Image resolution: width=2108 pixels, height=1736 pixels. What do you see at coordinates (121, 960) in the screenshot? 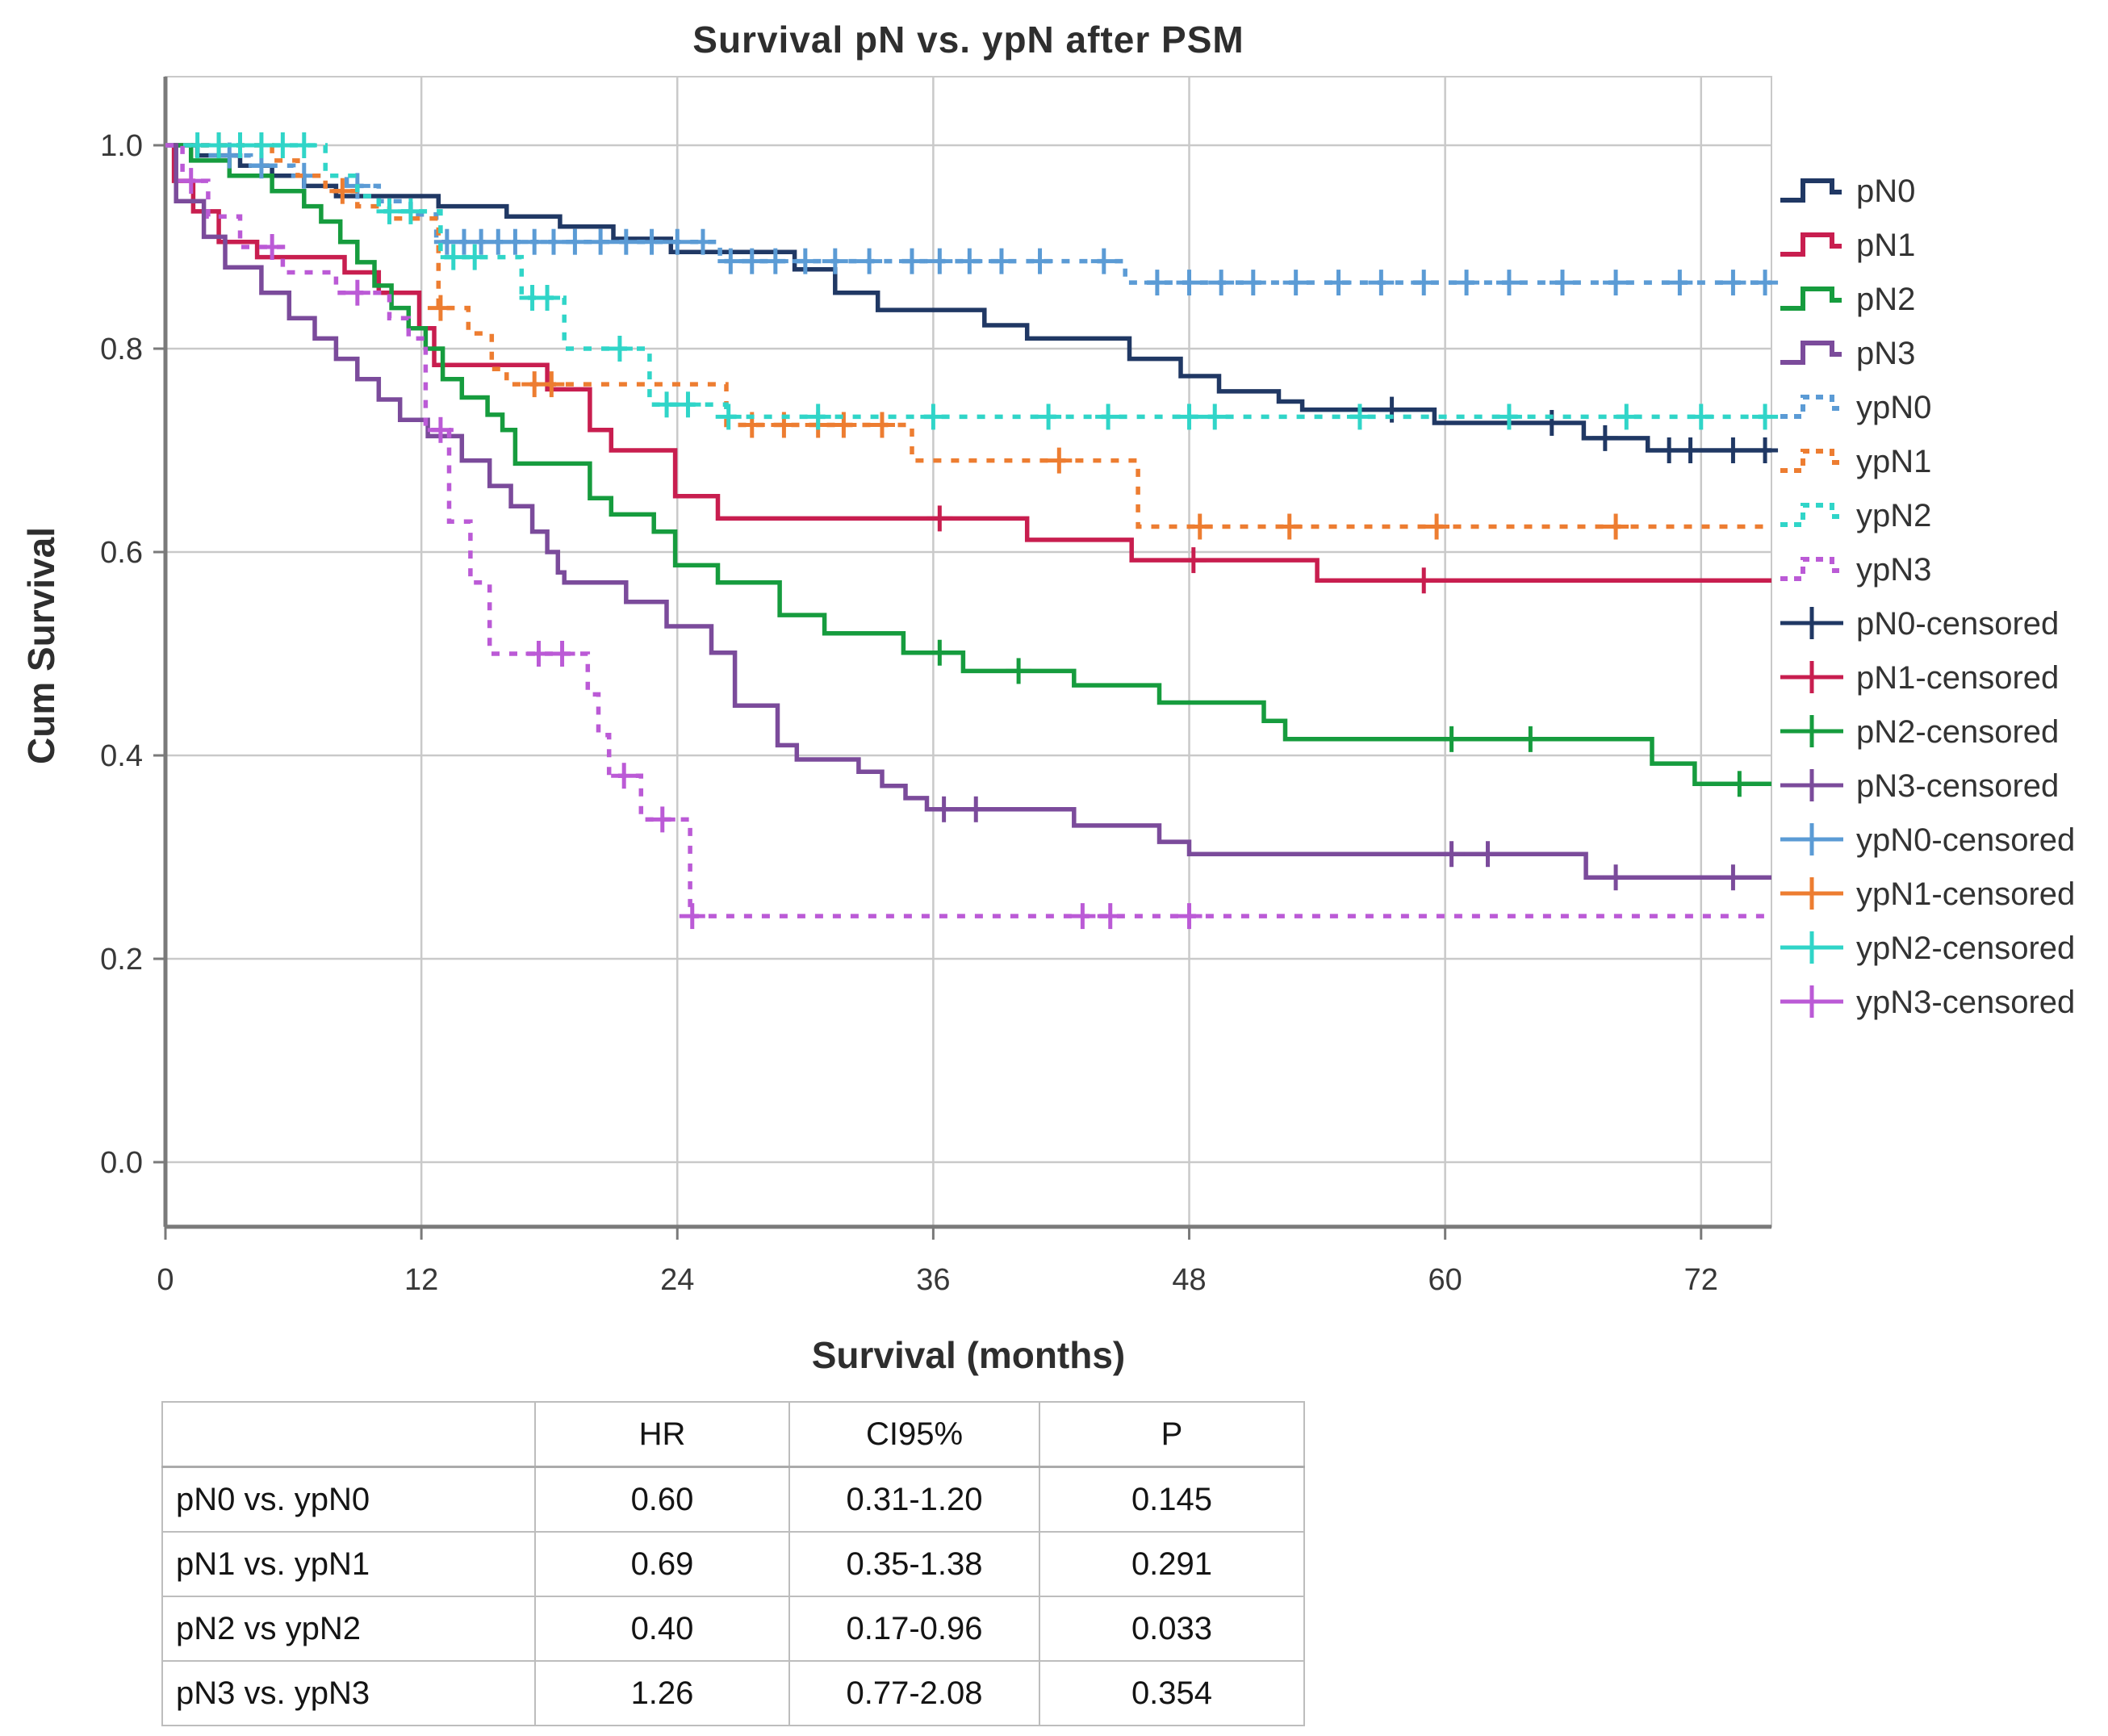
I see `y-tick-label: 0.2` at bounding box center [121, 960].